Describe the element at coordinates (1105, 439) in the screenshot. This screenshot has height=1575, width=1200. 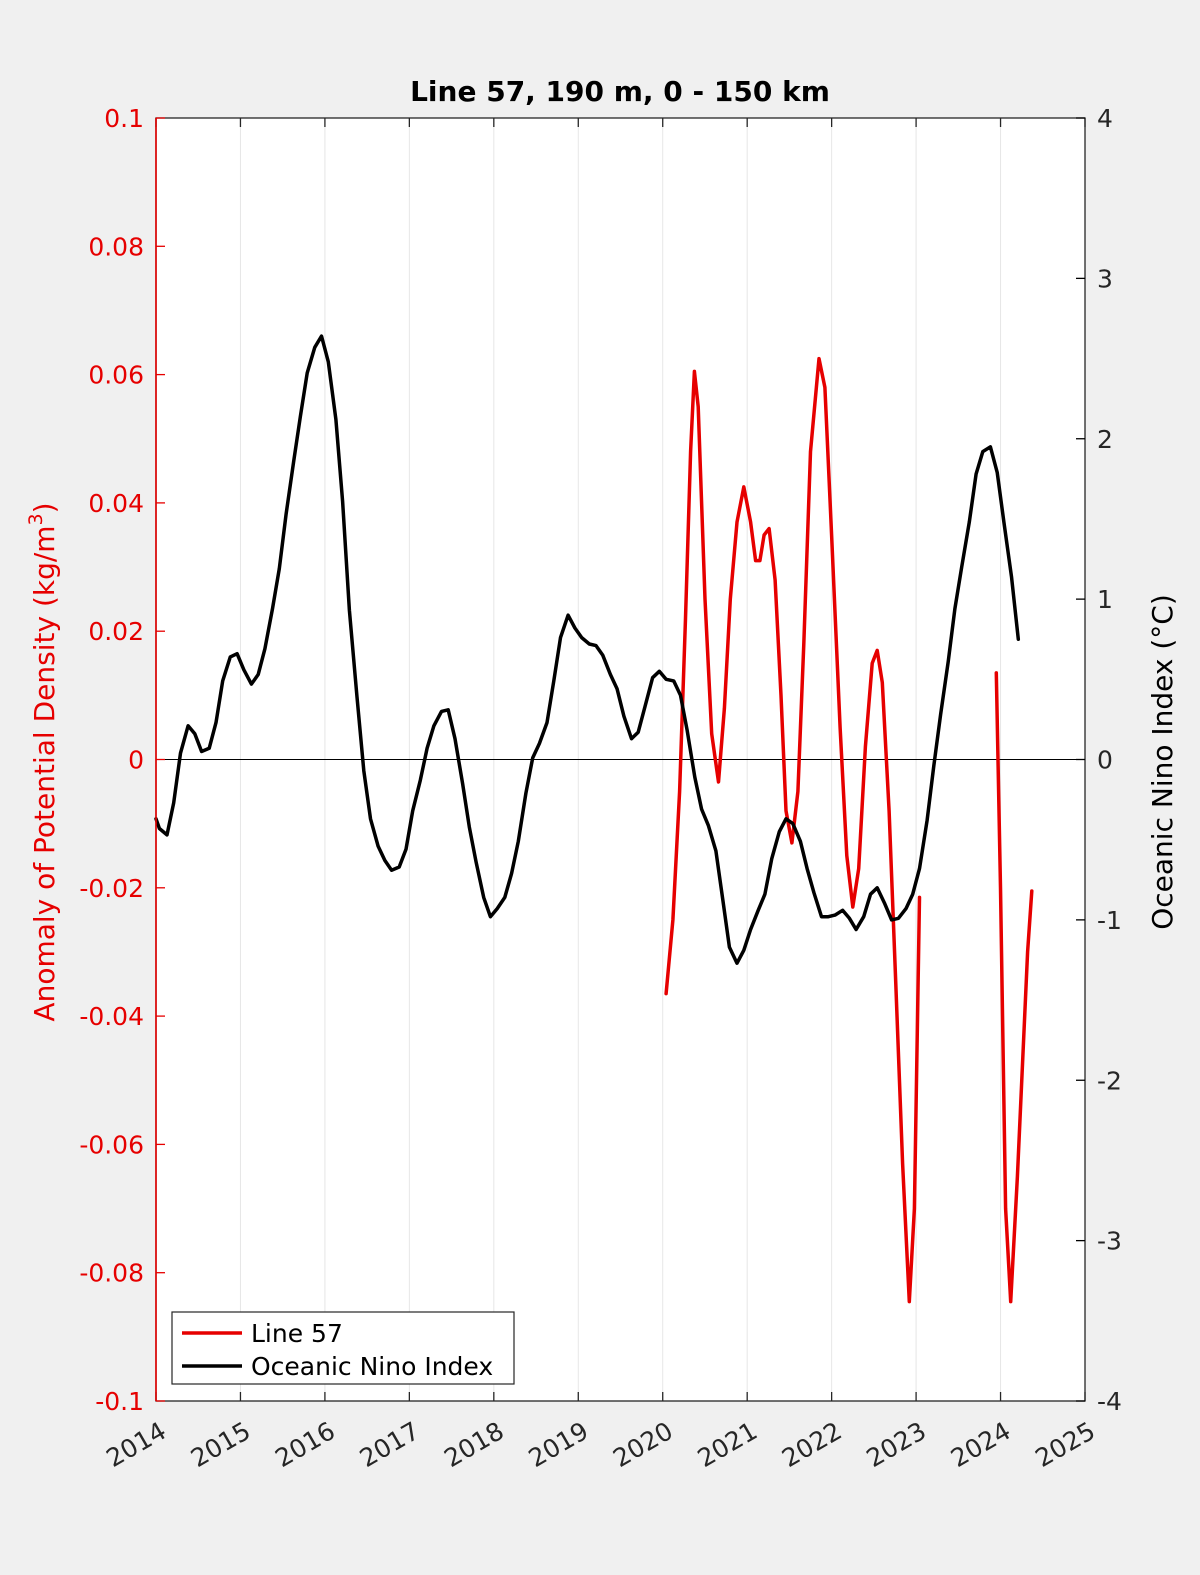
I see `y-right-tick-label-6: 2` at that location.